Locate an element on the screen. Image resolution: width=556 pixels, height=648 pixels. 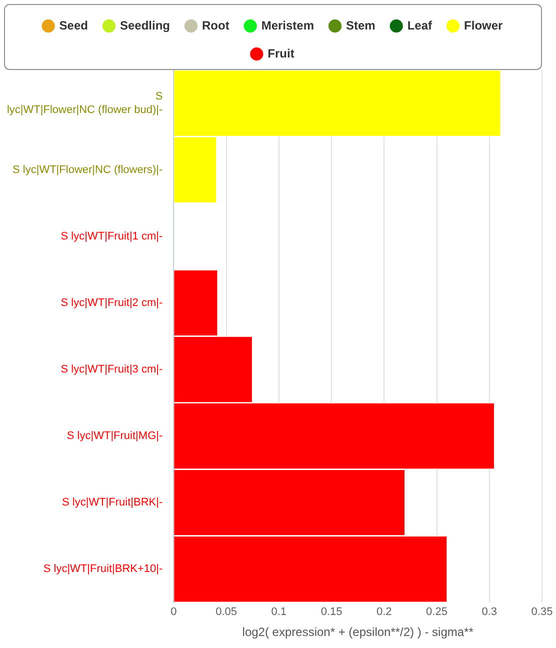
x-tick-label: 0.2 is located at coordinates (384, 612).